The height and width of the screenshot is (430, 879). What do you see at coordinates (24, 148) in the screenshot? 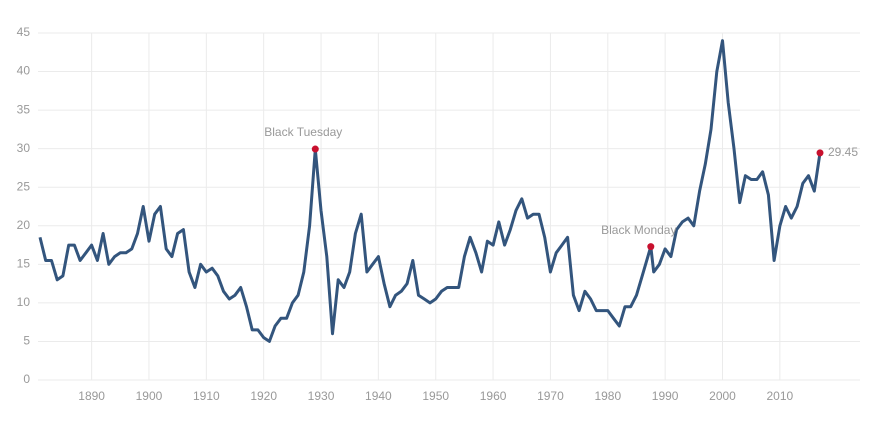
I see `y-tick-label: 30` at bounding box center [24, 148].